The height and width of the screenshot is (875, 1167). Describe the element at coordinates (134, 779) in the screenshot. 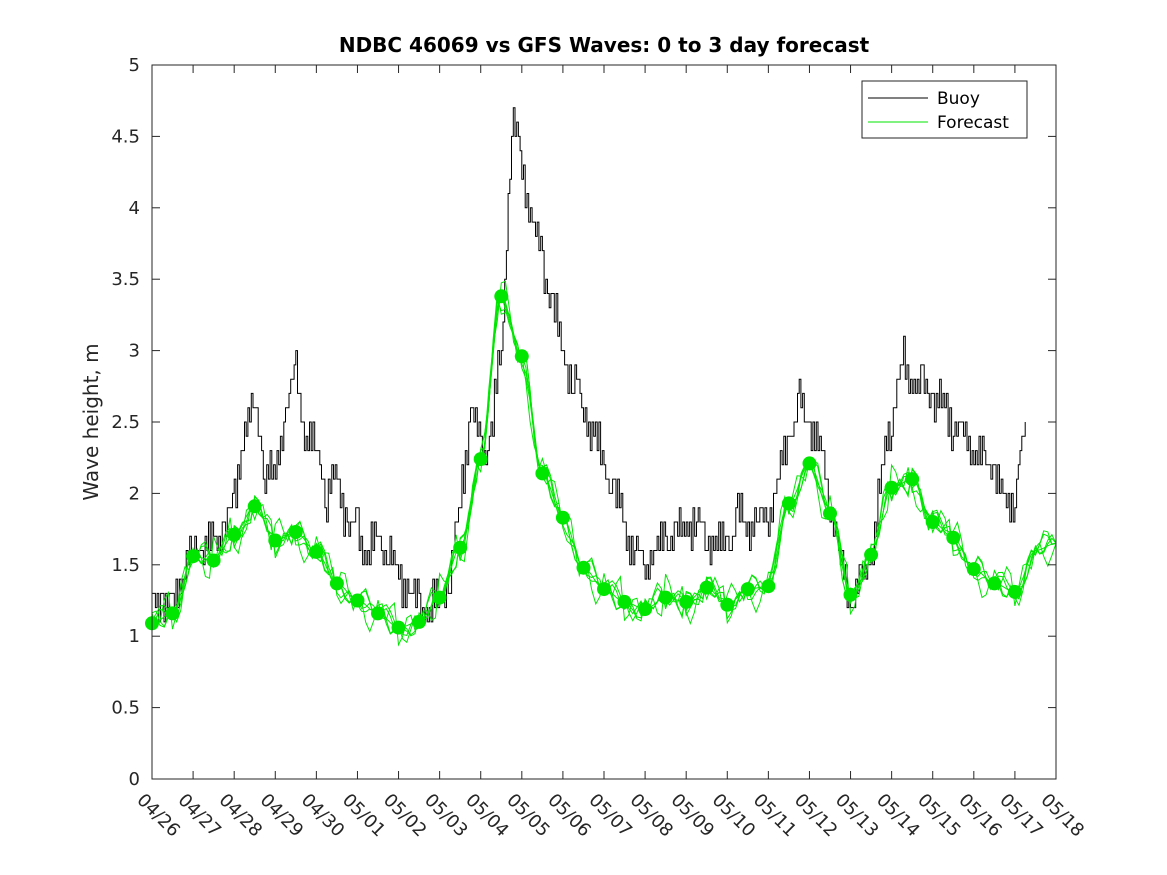

I see `y-tick-label: 0` at that location.